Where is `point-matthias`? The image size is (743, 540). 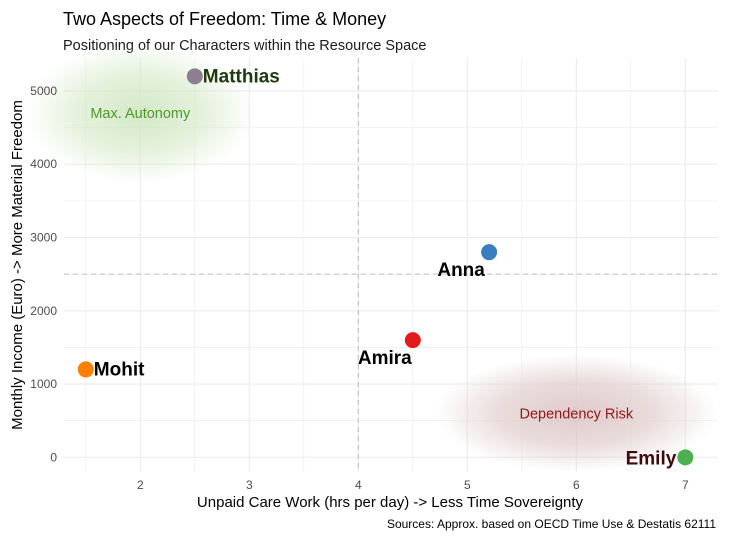
point-matthias is located at coordinates (194, 76).